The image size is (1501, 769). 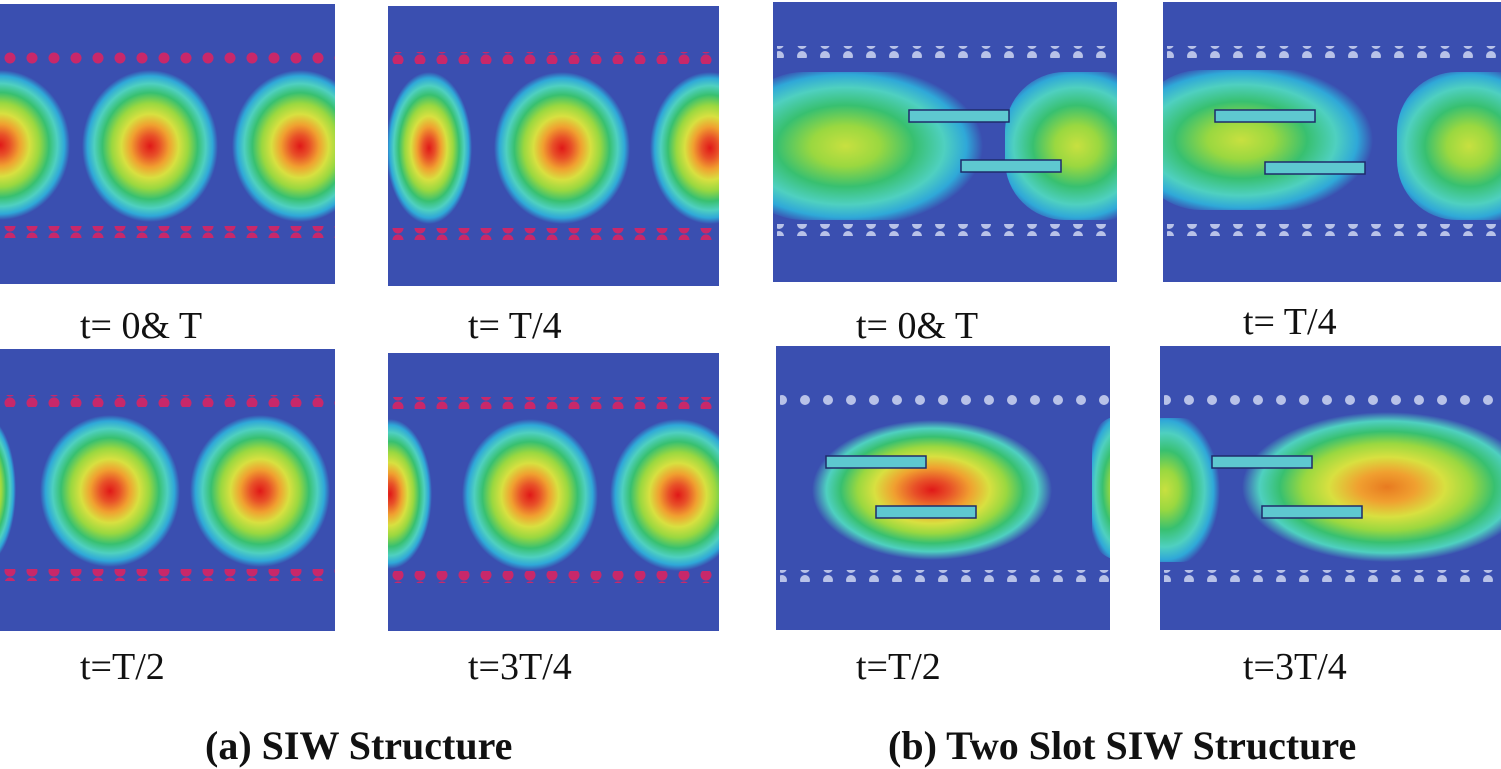 I want to click on siw-panel-t-half, so click(x=167, y=490).